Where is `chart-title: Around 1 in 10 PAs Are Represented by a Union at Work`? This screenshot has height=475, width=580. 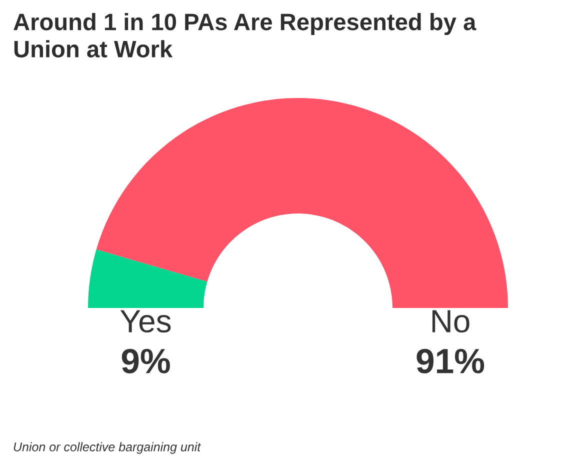 chart-title: Around 1 in 10 PAs Are Represented by a Union at Work is located at coordinates (245, 35).